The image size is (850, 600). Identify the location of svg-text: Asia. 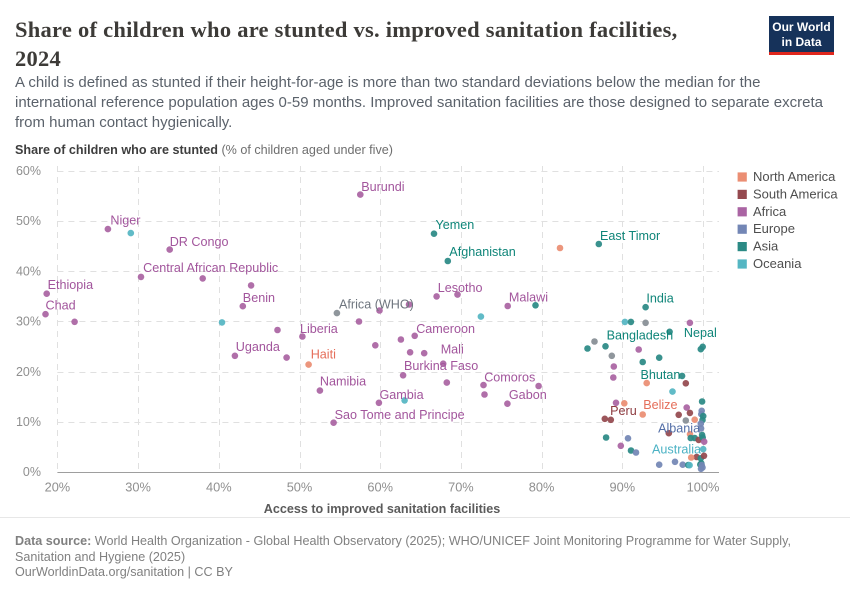
(766, 246).